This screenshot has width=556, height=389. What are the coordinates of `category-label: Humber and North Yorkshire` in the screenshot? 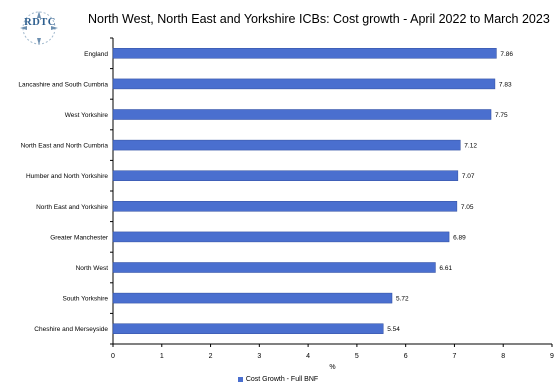 It's located at (67, 176).